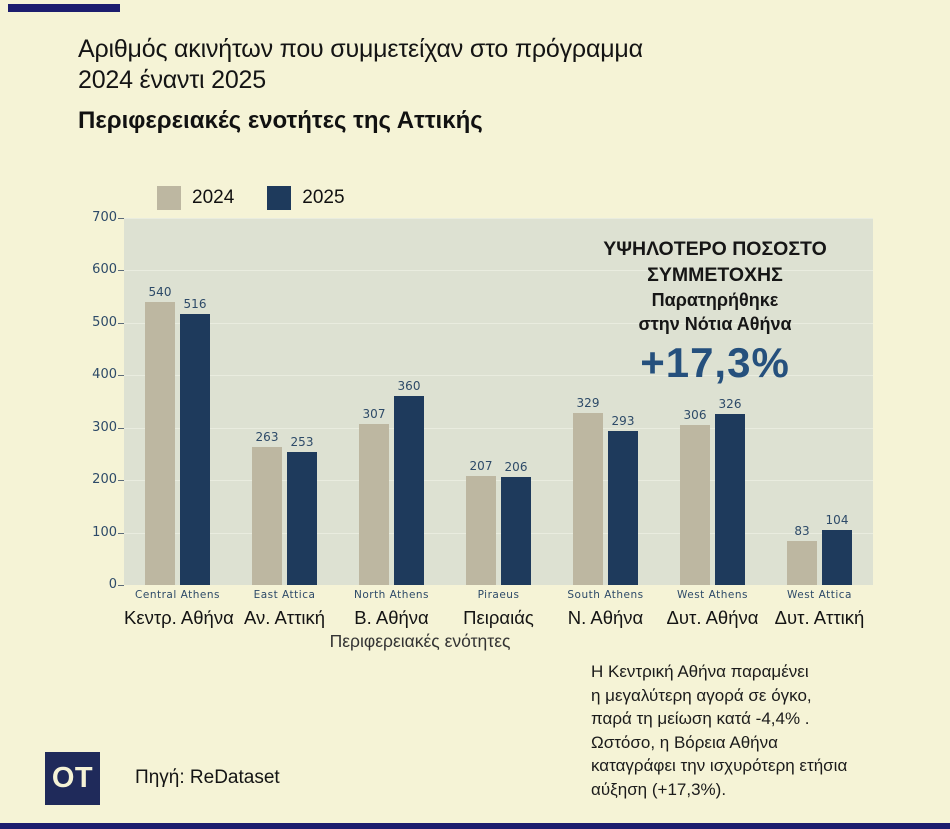  I want to click on bar-value-label: 206, so click(516, 467).